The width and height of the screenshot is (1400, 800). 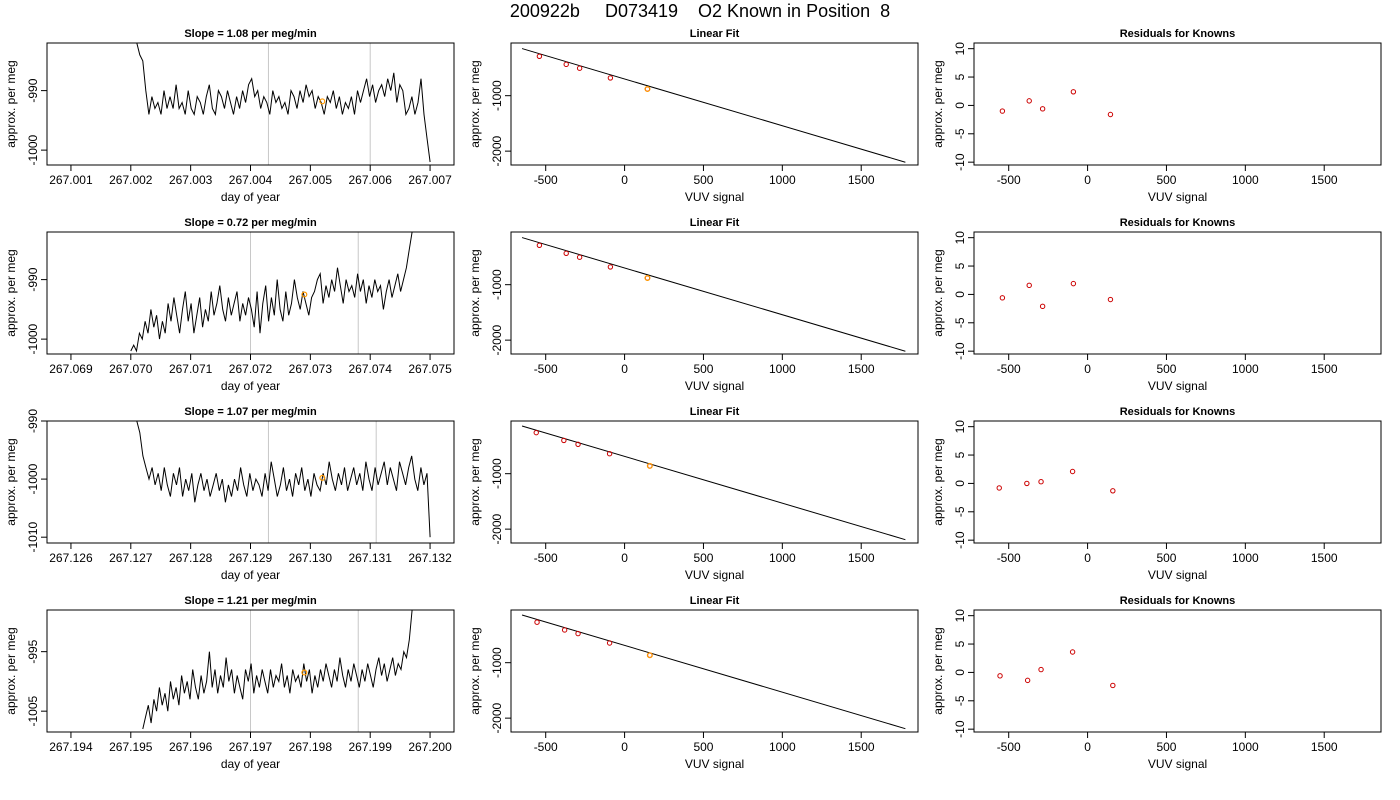 What do you see at coordinates (960, 729) in the screenshot?
I see `y-tick-label: -10` at bounding box center [960, 729].